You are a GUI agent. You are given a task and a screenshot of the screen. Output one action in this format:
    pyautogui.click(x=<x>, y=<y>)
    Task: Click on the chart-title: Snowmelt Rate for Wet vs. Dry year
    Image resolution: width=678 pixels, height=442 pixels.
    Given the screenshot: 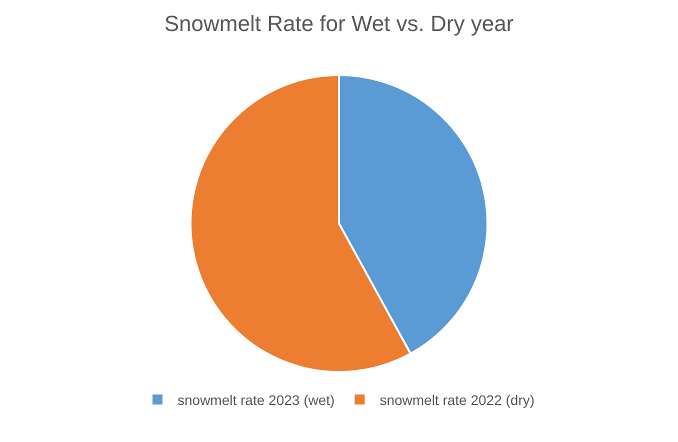 What is the action you would take?
    pyautogui.click(x=339, y=23)
    